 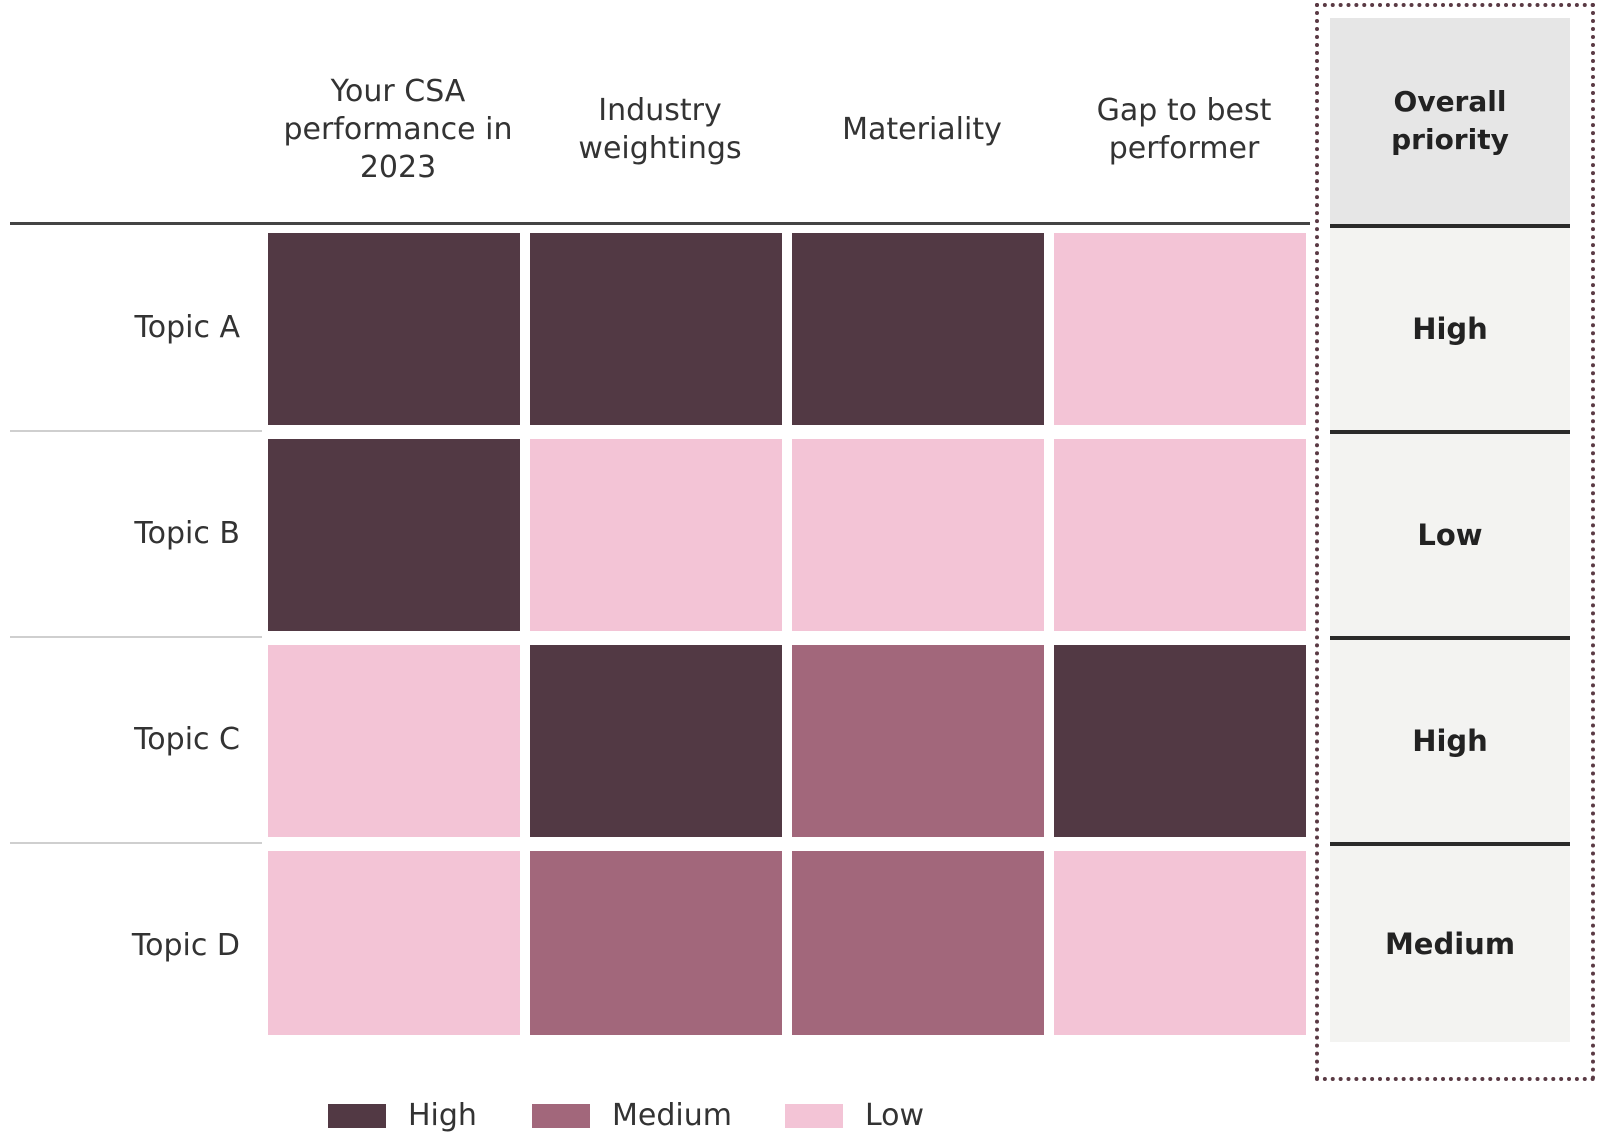 What do you see at coordinates (854, 1115) in the screenshot?
I see `legend-item-low: Low` at bounding box center [854, 1115].